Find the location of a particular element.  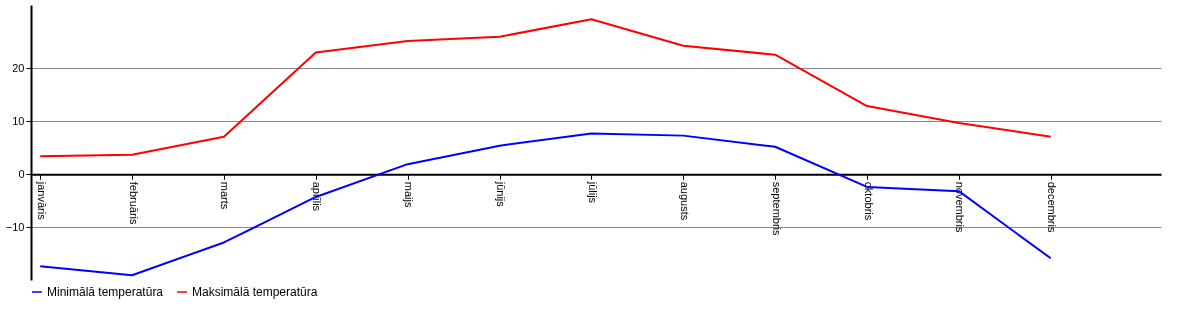

y-tick-label: 0 is located at coordinates (21, 173).